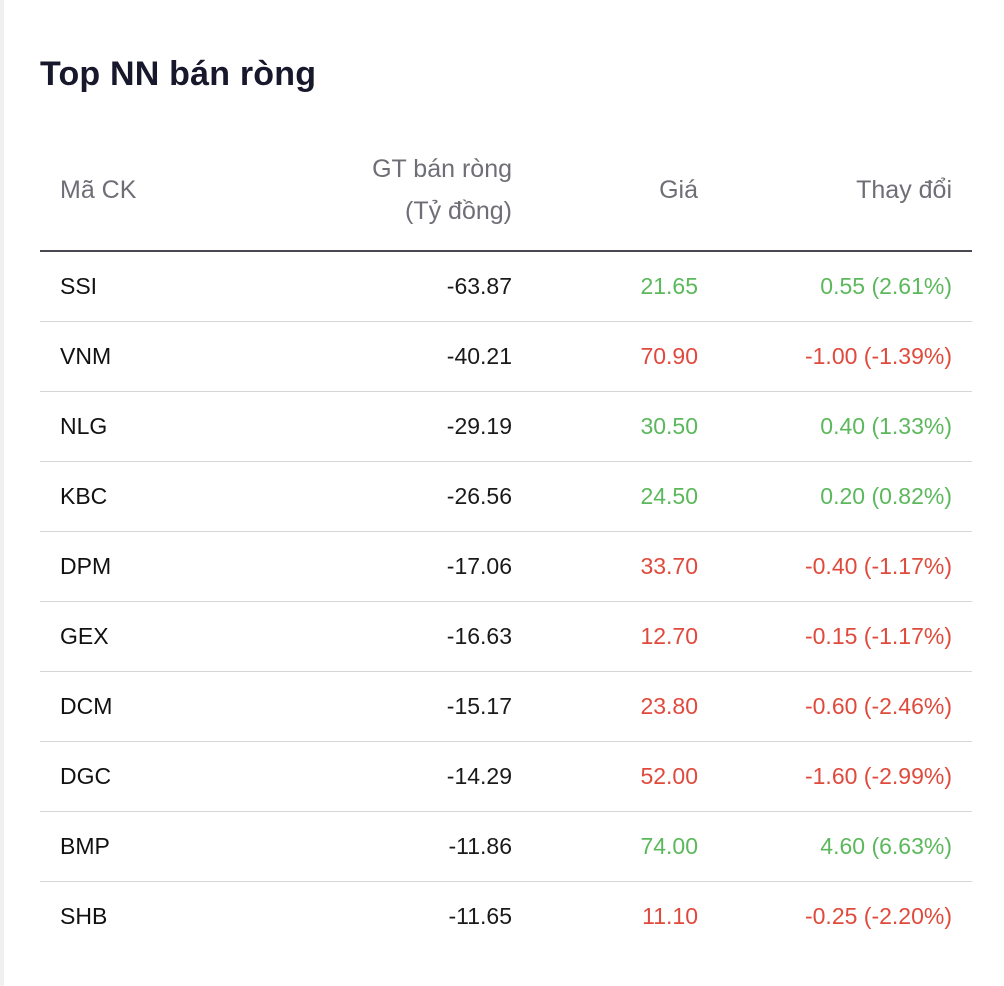 Image resolution: width=1004 pixels, height=986 pixels. I want to click on table-row: SSI -63.87 21.65 0.55 (2.61%), so click(506, 286).